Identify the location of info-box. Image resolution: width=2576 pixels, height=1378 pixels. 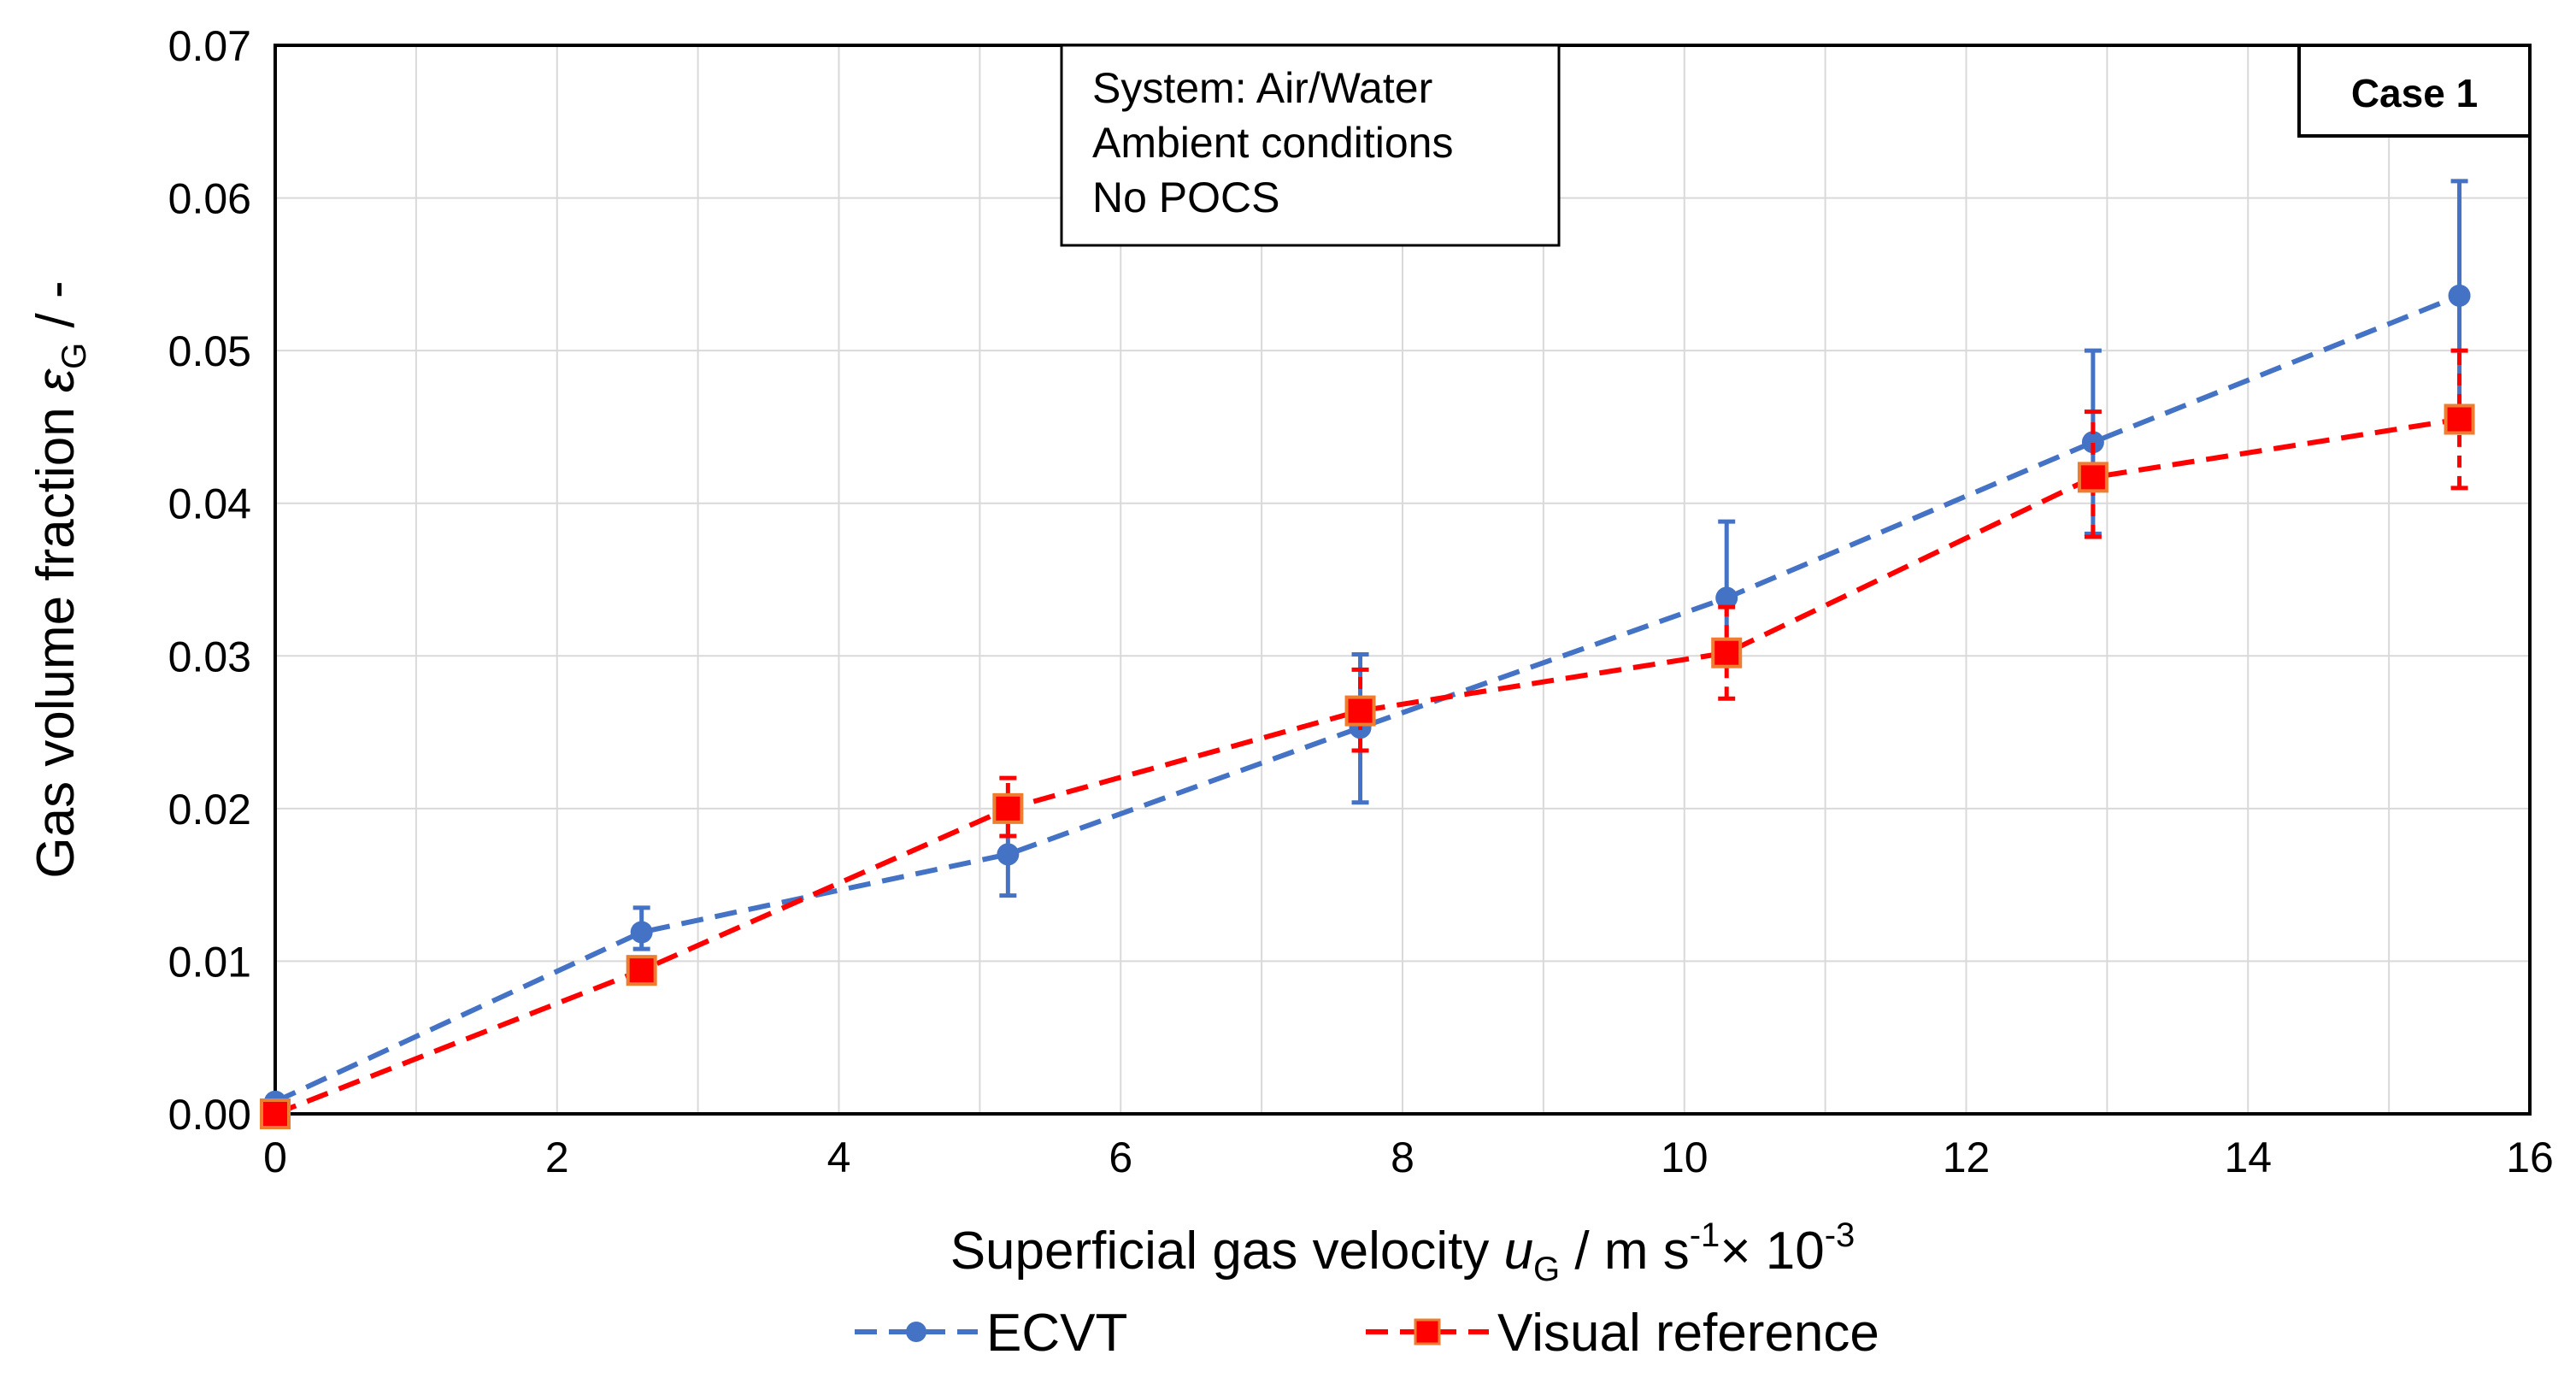
(1310, 145).